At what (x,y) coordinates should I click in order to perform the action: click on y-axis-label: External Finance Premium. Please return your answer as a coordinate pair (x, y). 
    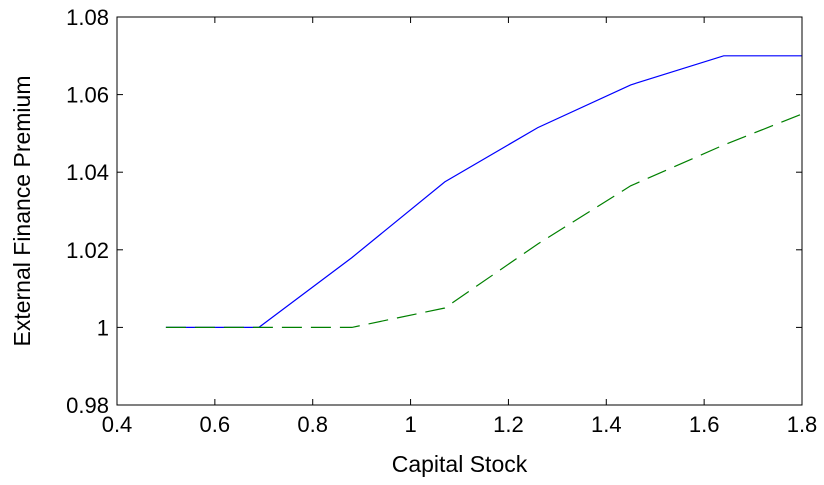
    Looking at the image, I should click on (22, 211).